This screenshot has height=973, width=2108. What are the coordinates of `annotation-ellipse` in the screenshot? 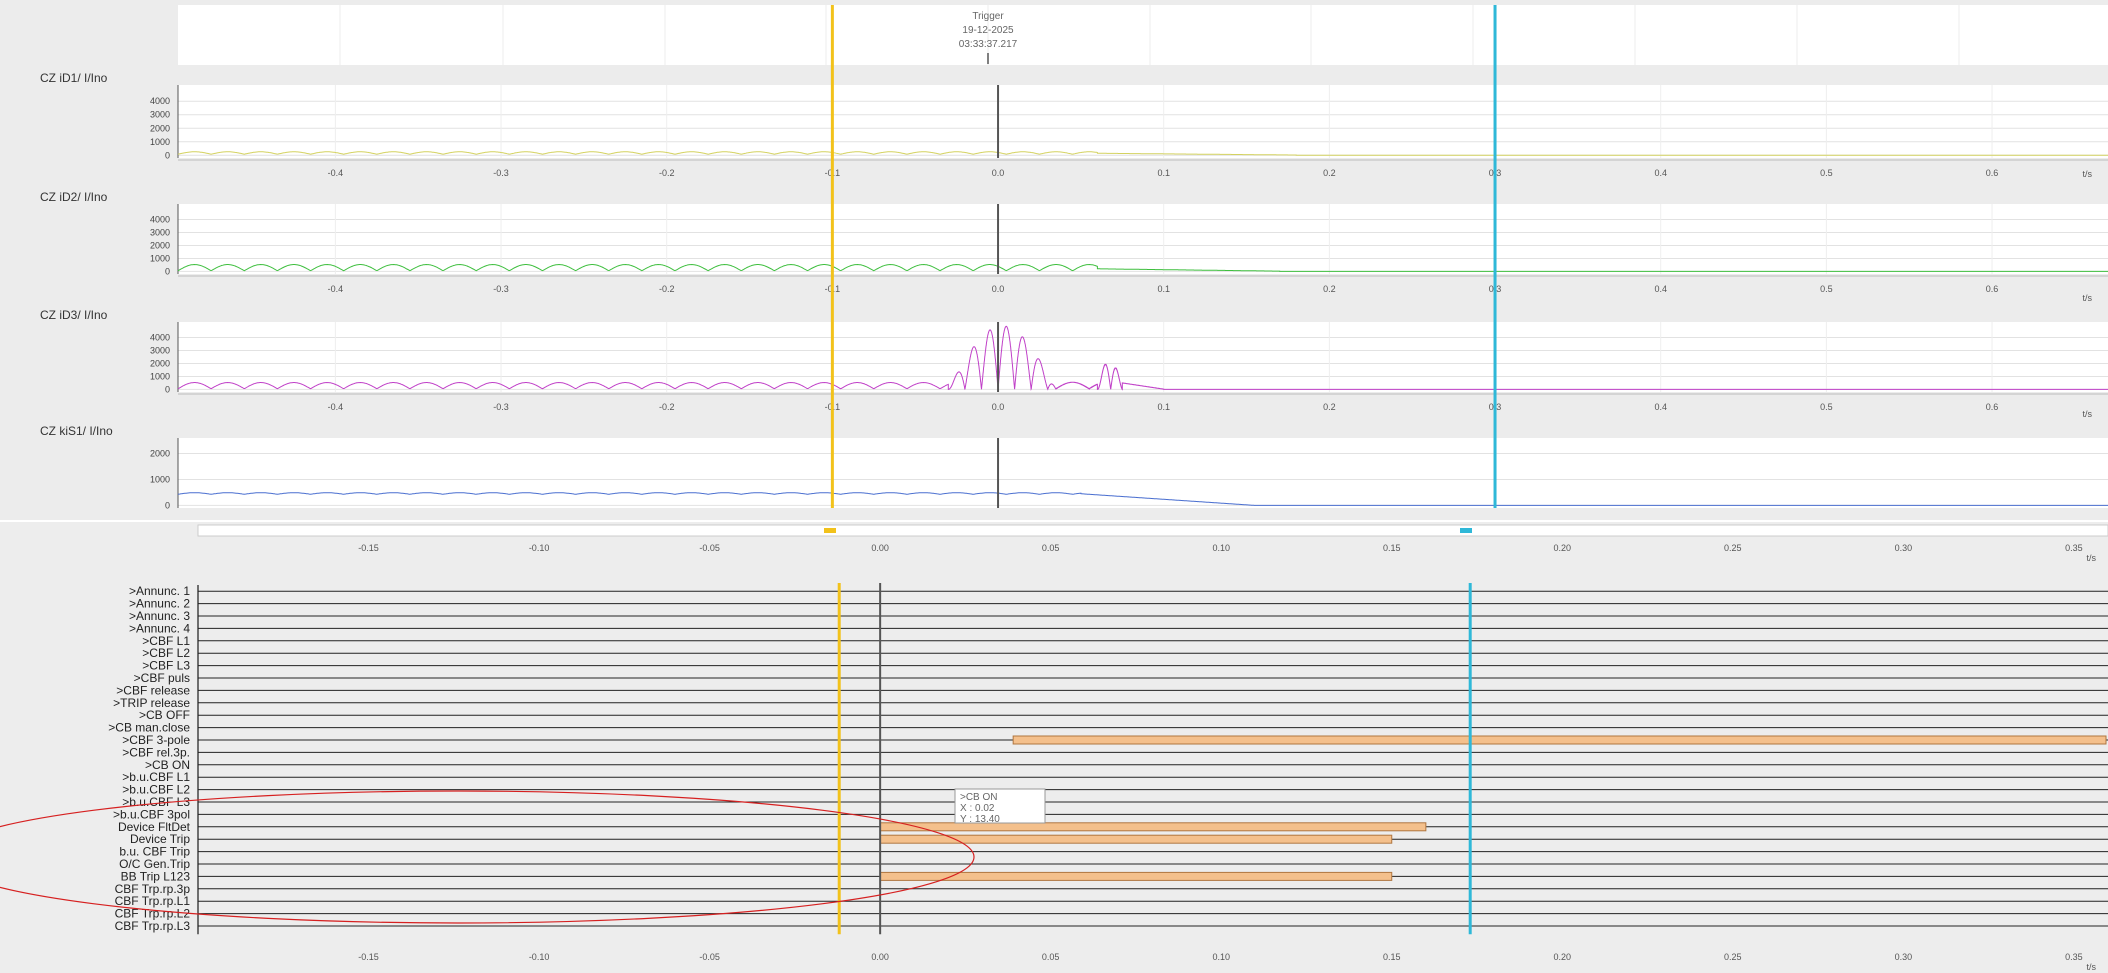 It's located at (487, 857).